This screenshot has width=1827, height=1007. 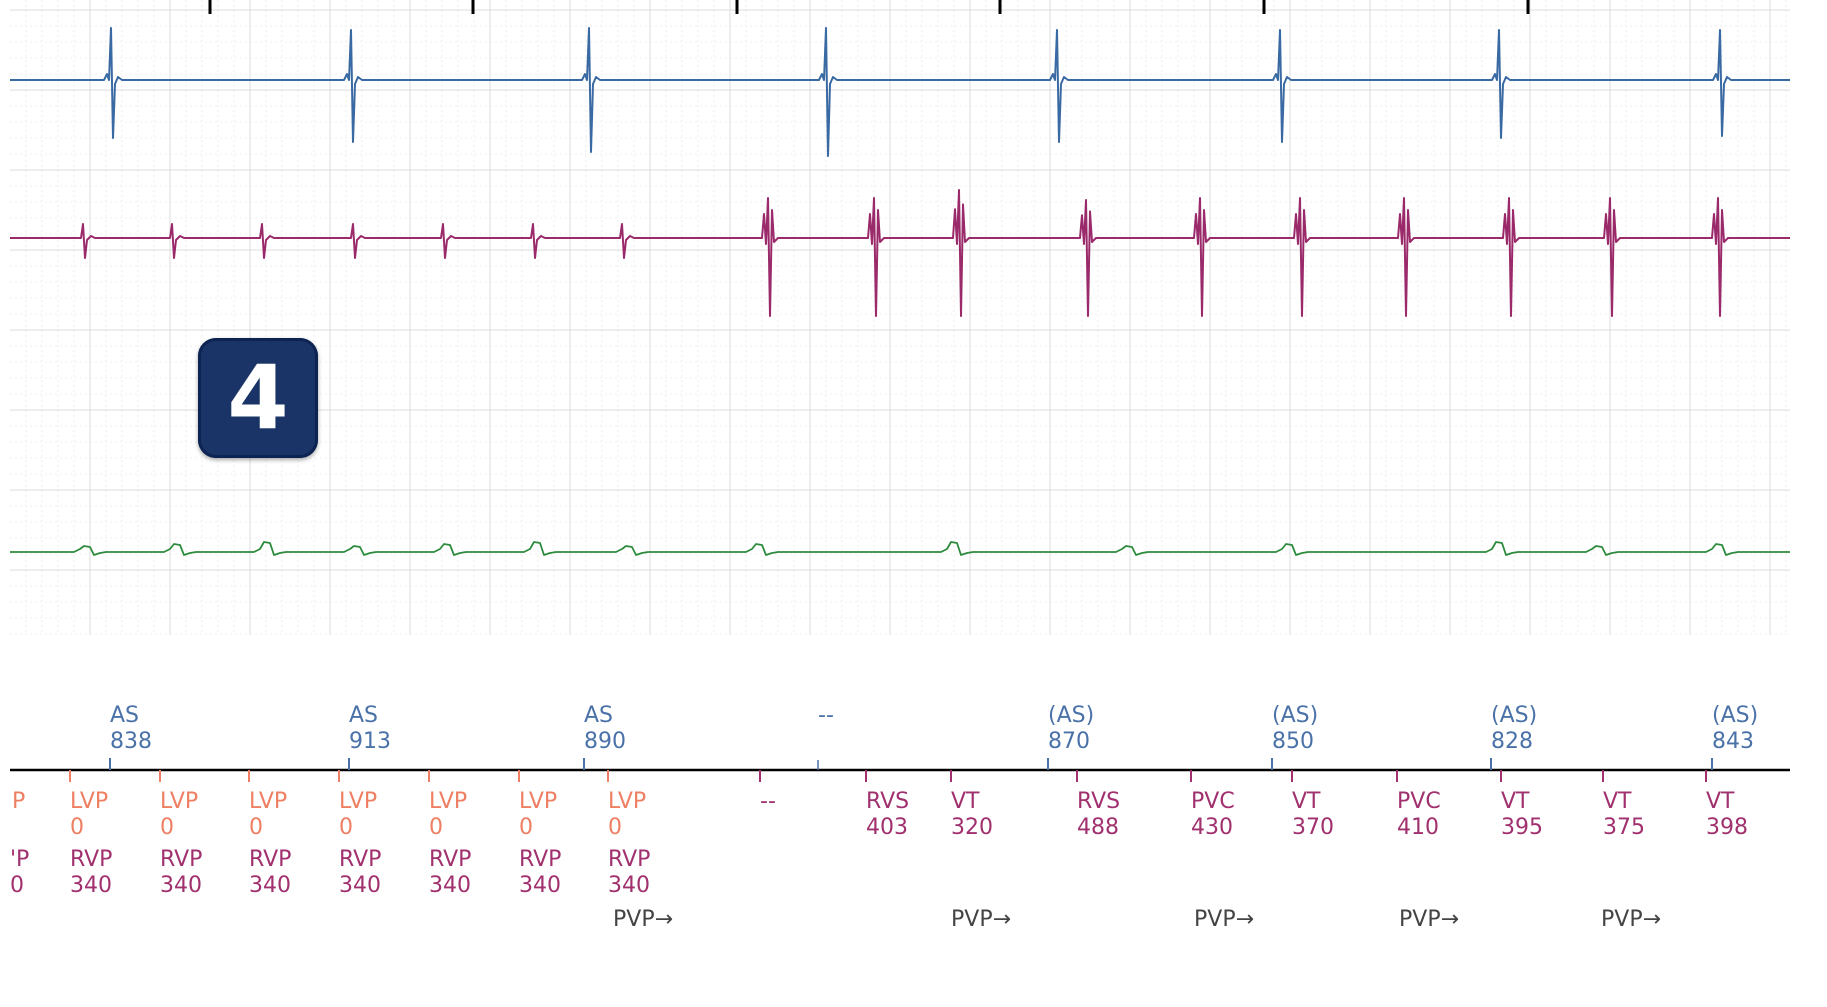 What do you see at coordinates (1624, 827) in the screenshot?
I see `rv-marker-value: 375` at bounding box center [1624, 827].